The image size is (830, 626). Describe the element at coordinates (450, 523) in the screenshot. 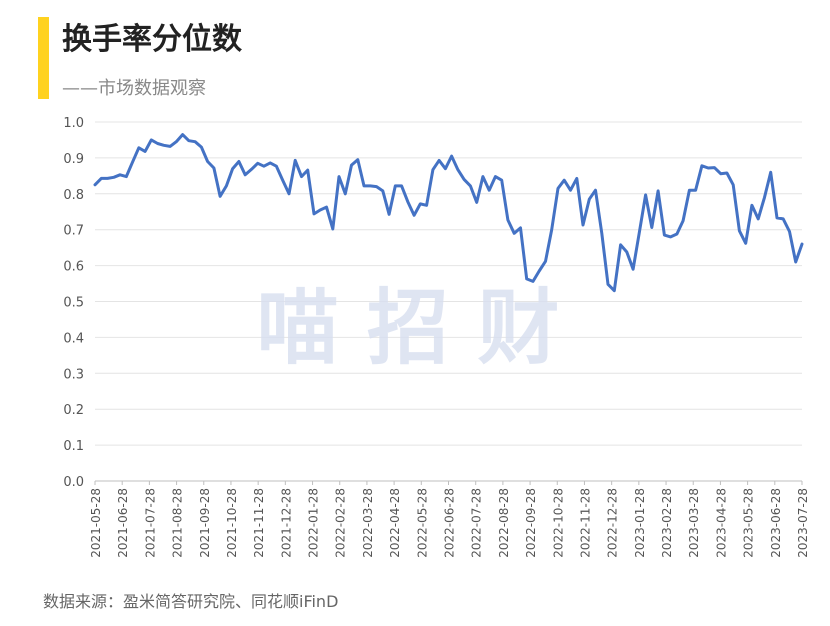

I see `x-tick-label: 2022-06-28` at that location.